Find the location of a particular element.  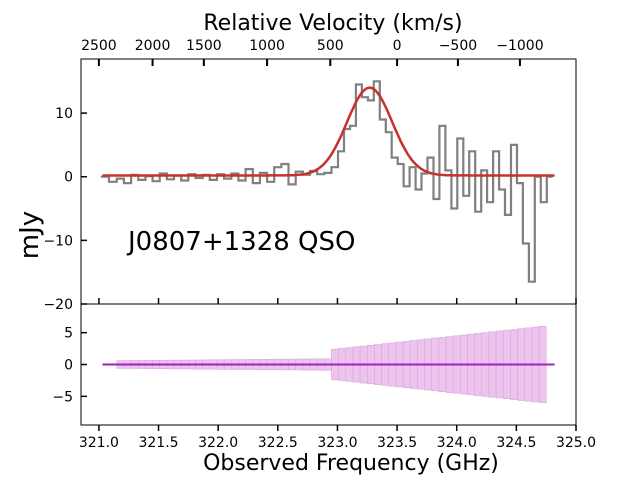

top-y-tick-label: 10 is located at coordinates (64, 114).